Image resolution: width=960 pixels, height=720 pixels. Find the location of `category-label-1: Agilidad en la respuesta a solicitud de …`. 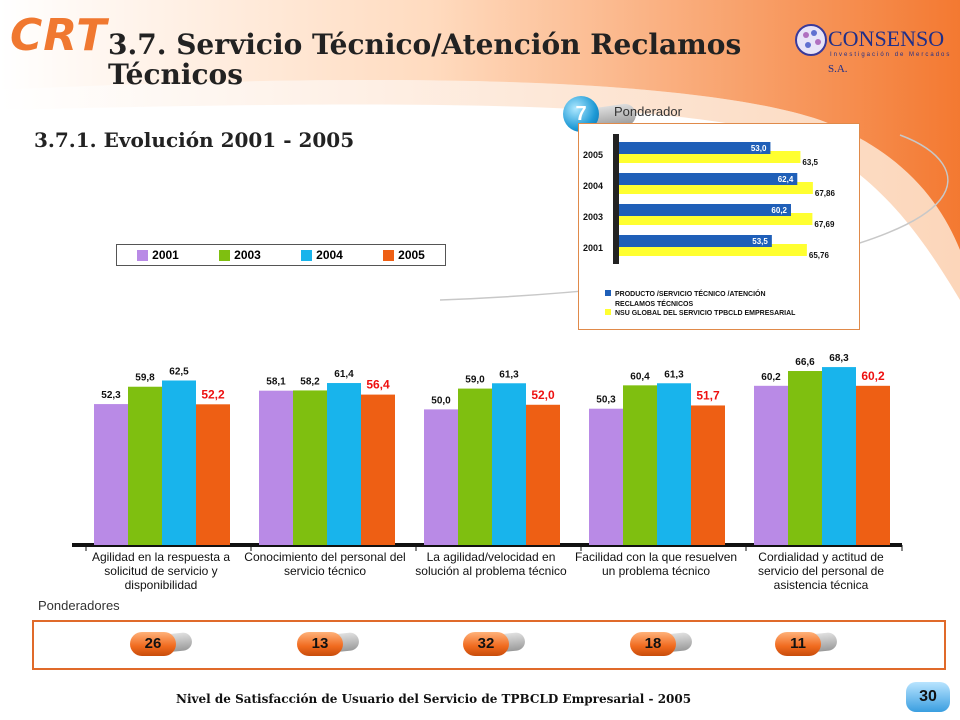

category-label-1: Agilidad en la respuesta a solicitud de … is located at coordinates (161, 571).